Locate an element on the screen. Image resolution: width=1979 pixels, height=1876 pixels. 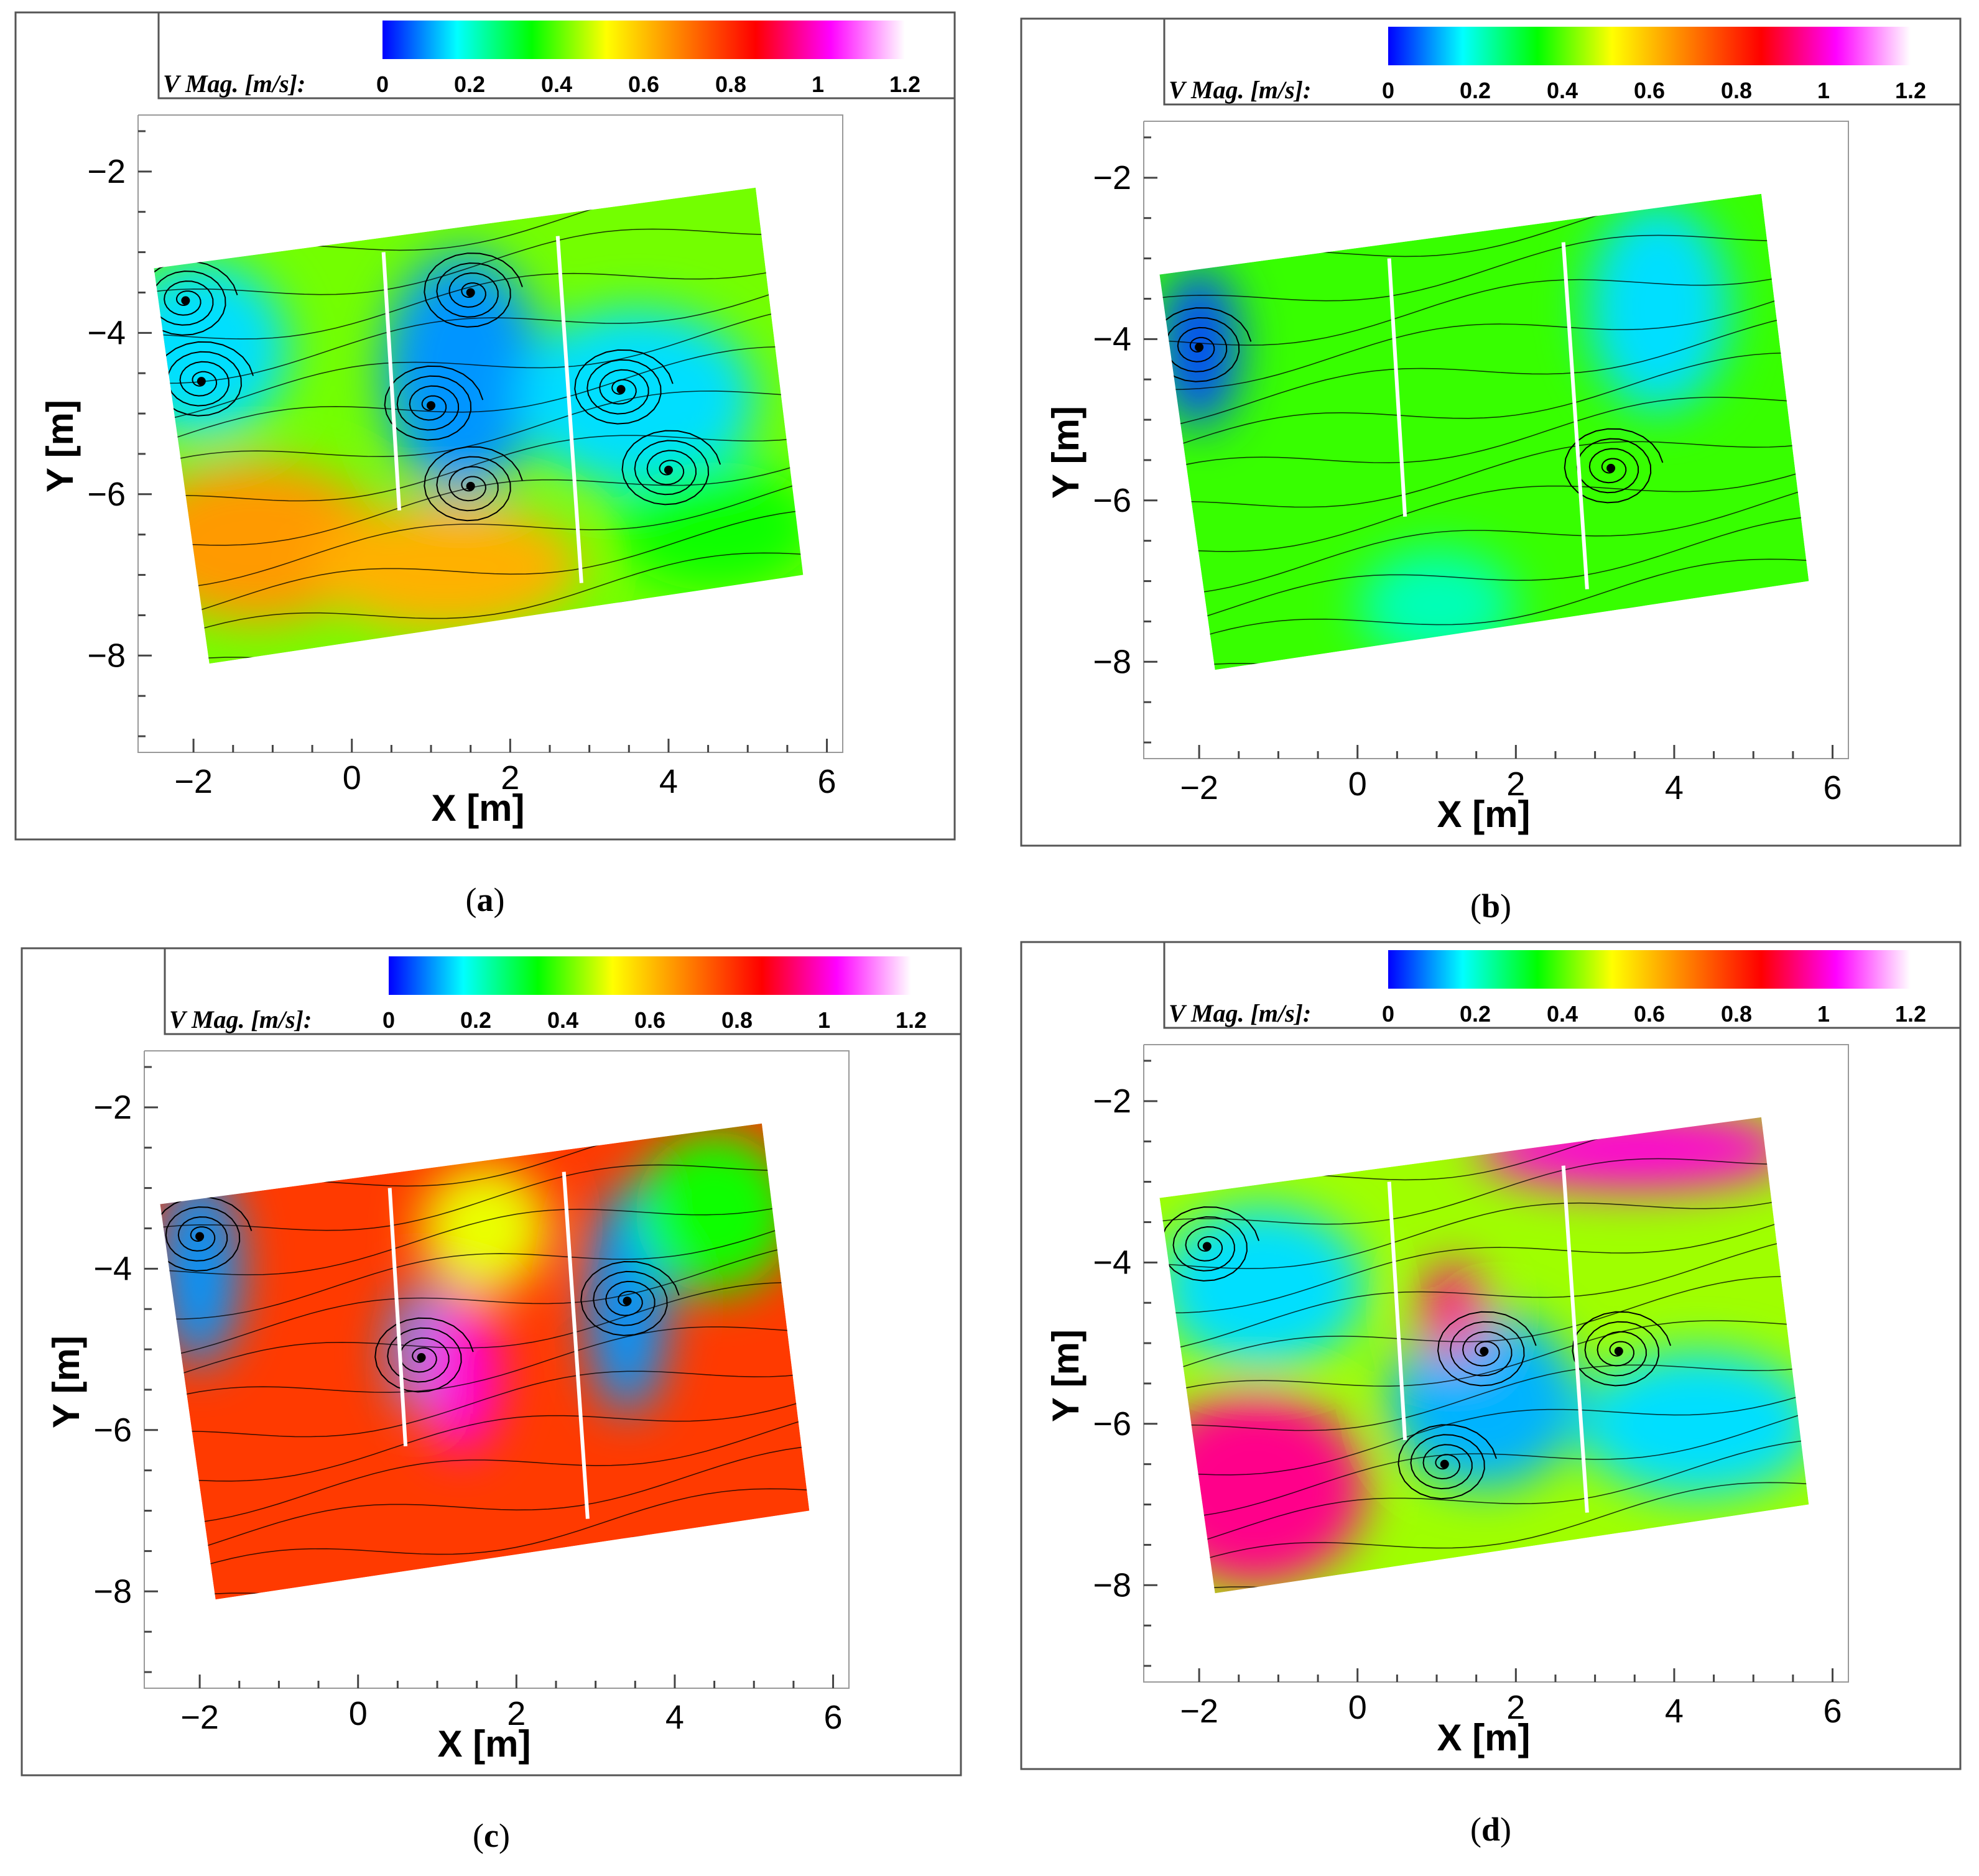
panel-caption: (c) is located at coordinates (491, 1835).